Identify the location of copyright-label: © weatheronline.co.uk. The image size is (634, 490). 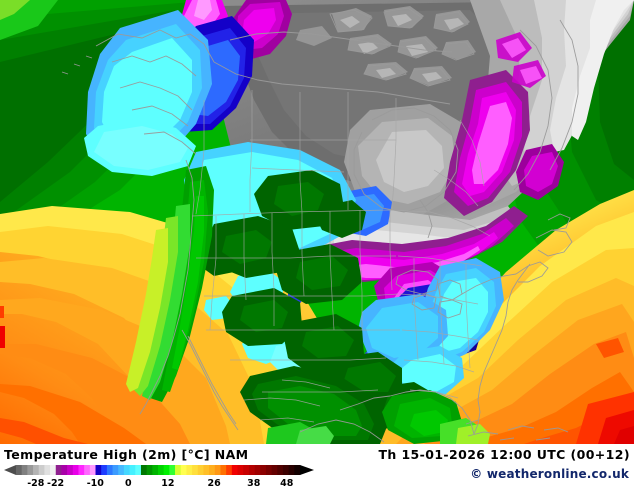
(549, 474).